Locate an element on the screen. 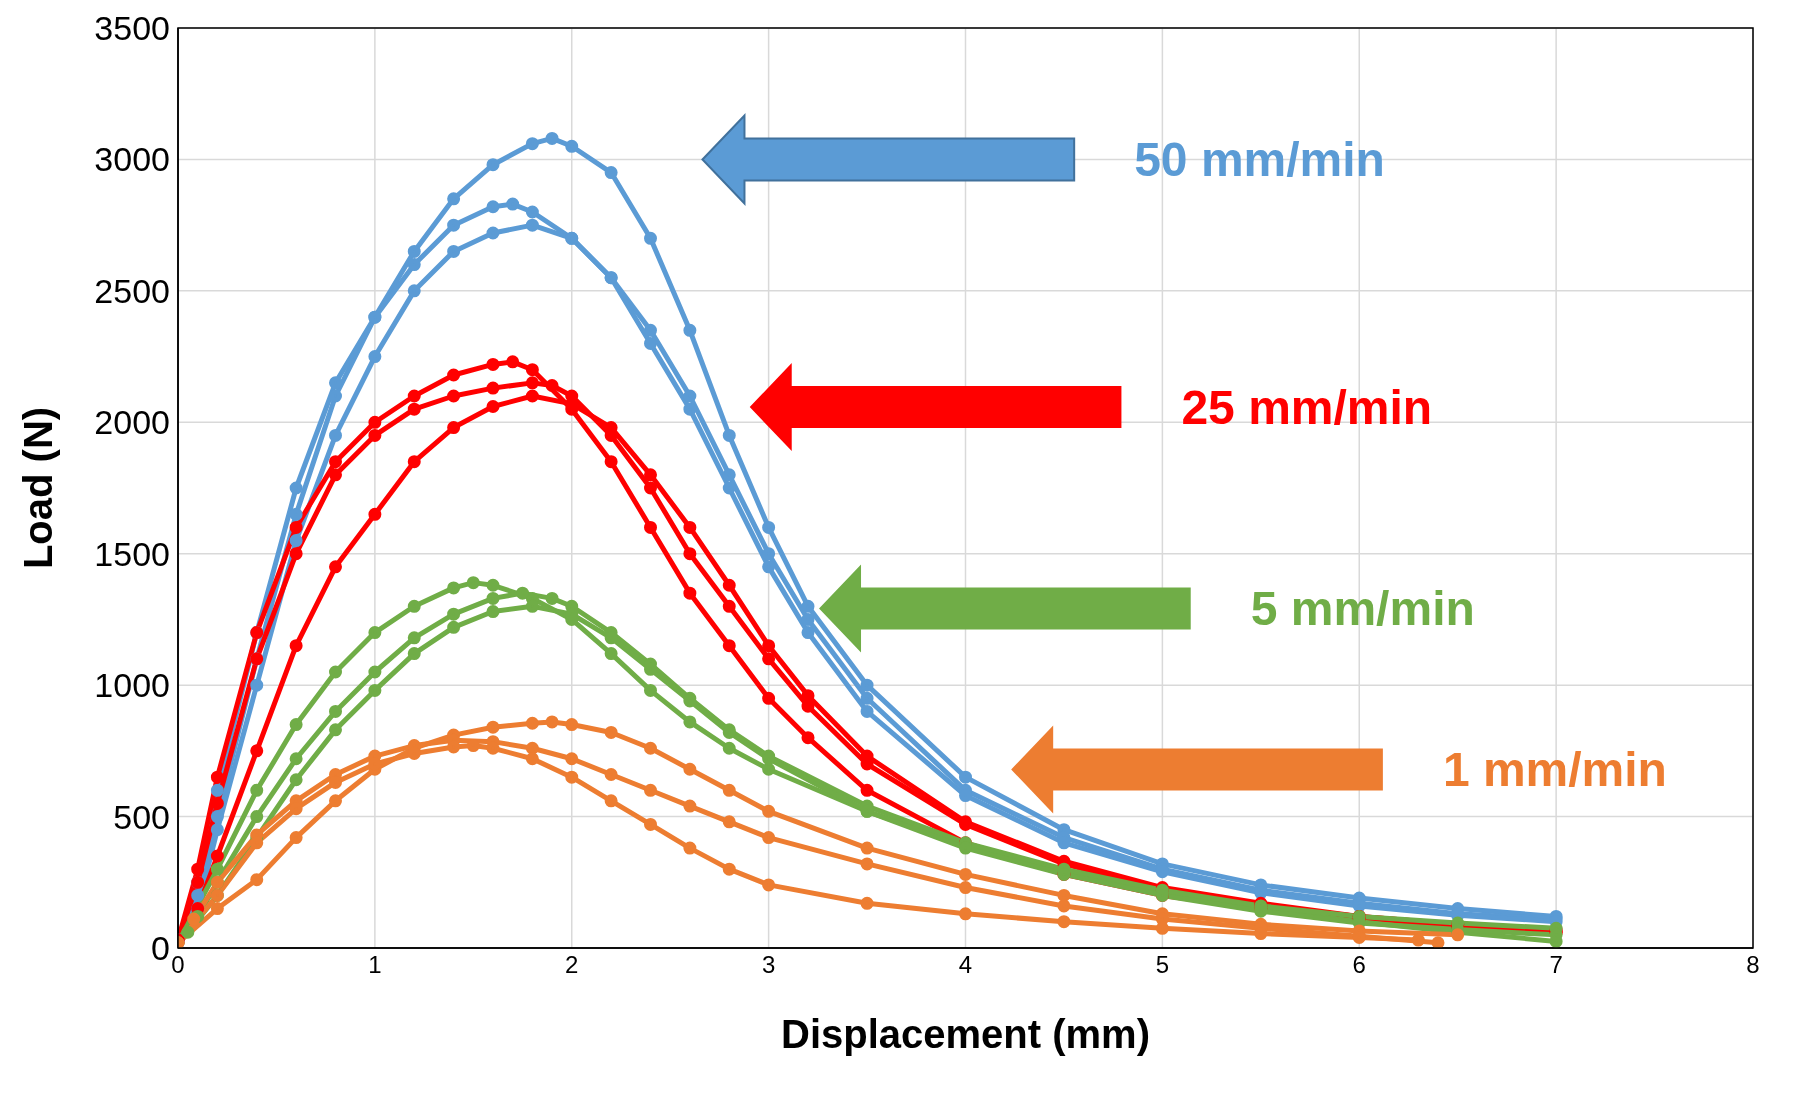 This screenshot has height=1096, width=1801. x-axis-title: Displacement (mm) is located at coordinates (965, 1034).